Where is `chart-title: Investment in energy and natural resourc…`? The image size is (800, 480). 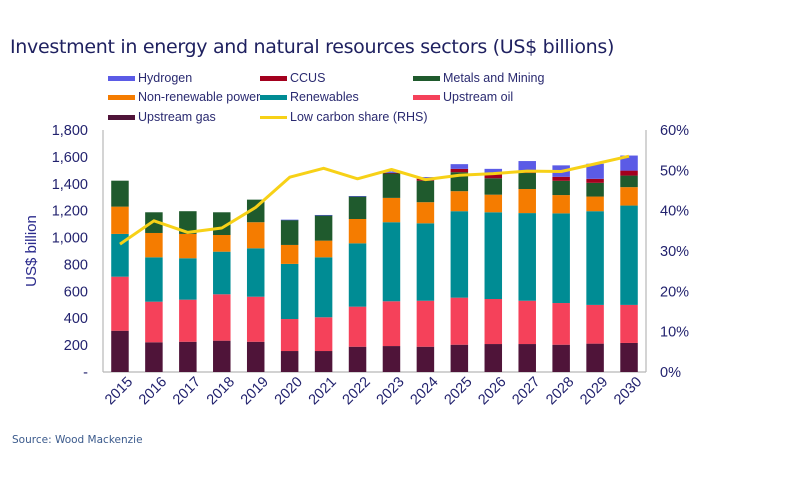
chart-title: Investment in energy and natural resourc… is located at coordinates (312, 47).